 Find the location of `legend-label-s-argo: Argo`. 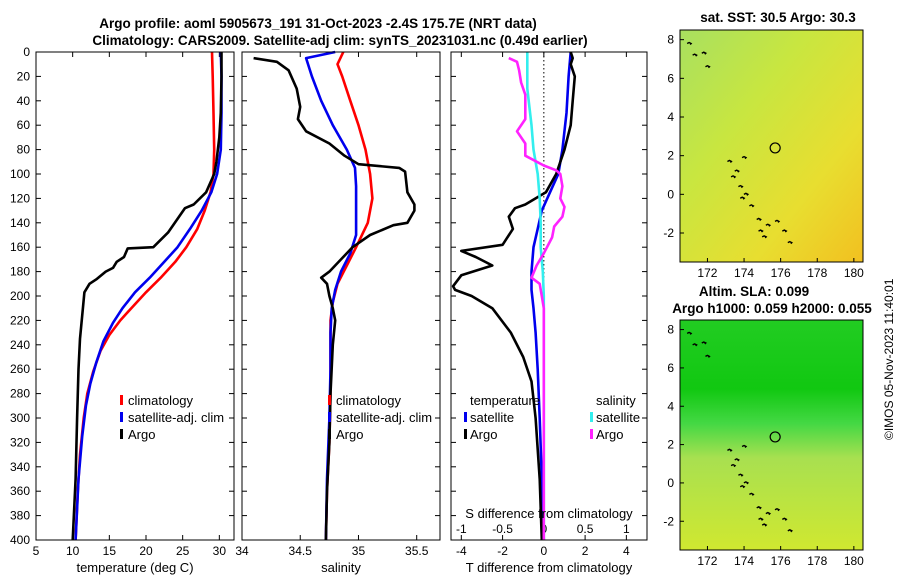

legend-label-s-argo: Argo is located at coordinates (609, 434).